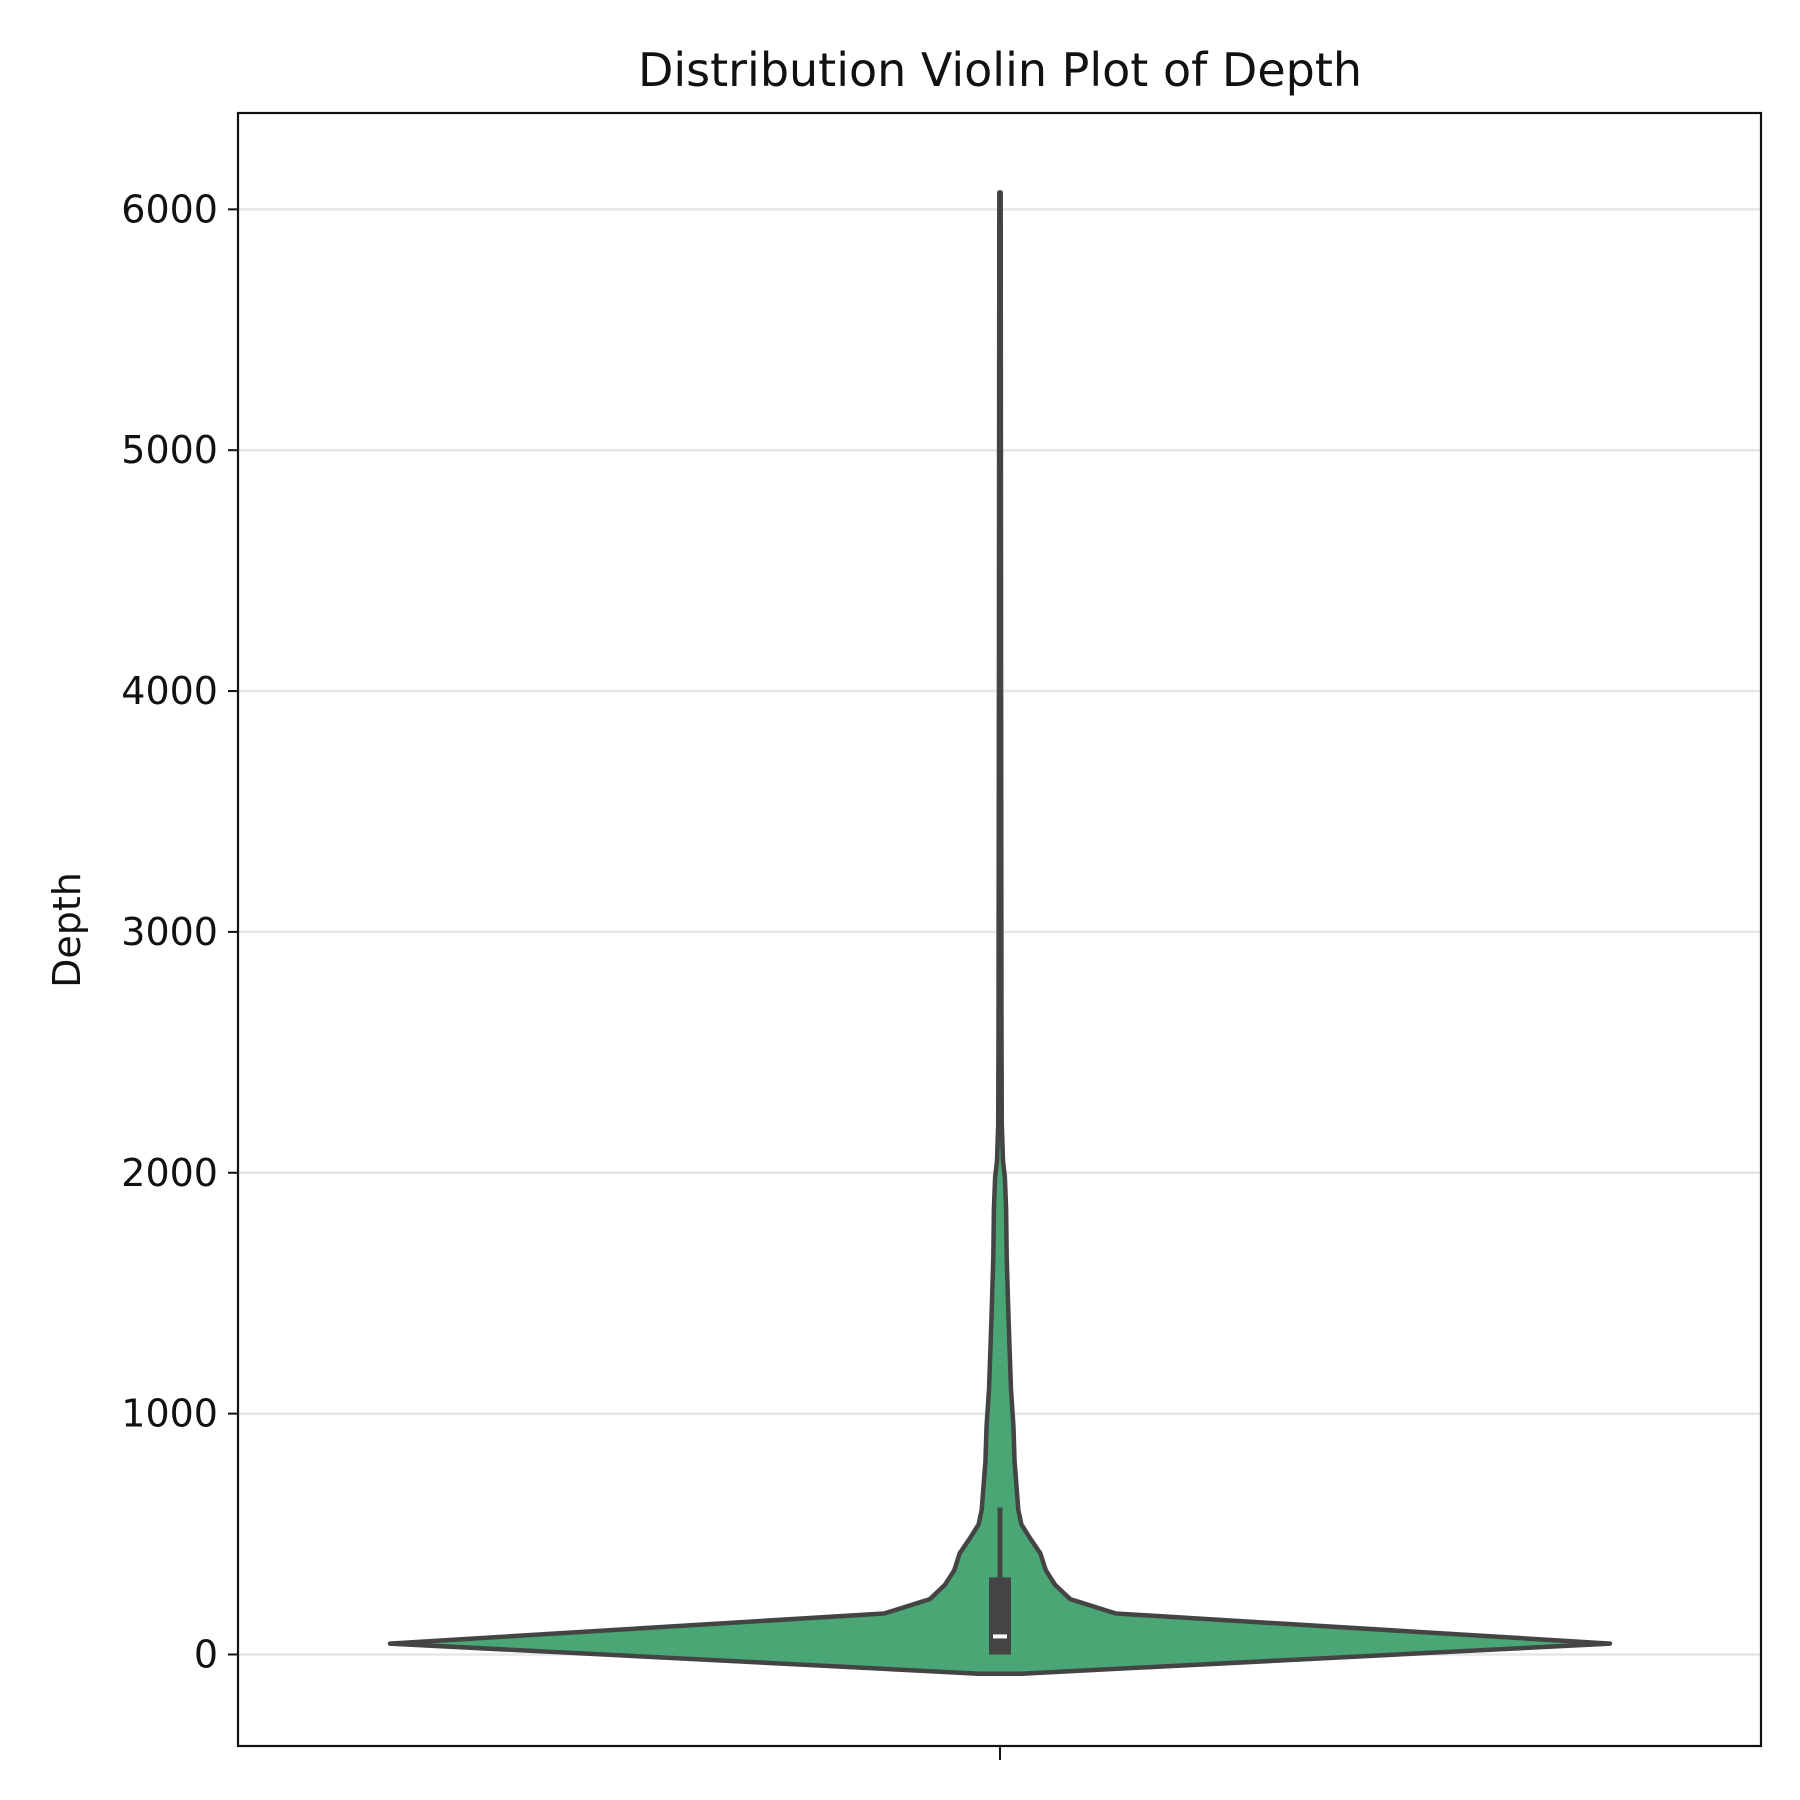  I want to click on y-tick-label: 2000, so click(169, 1173).